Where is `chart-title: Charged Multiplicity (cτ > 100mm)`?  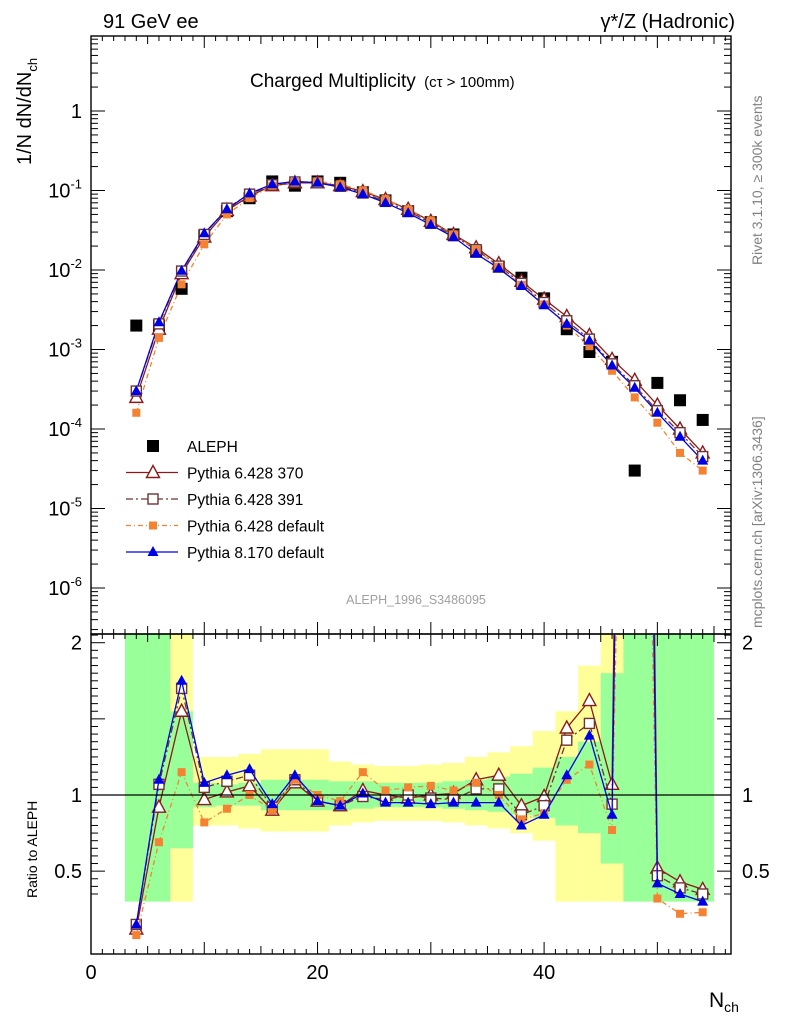 chart-title: Charged Multiplicity (cτ > 100mm) is located at coordinates (382, 81).